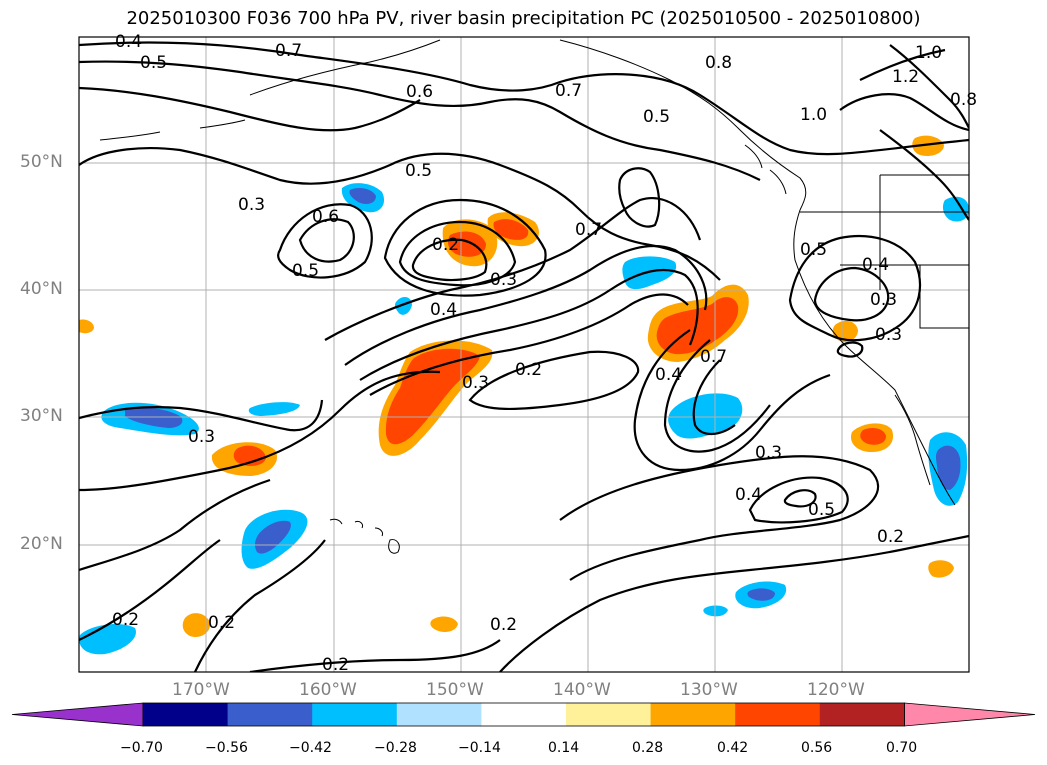 The height and width of the screenshot is (765, 1047). What do you see at coordinates (77, 714) in the screenshot?
I see `colorbar-extend-low` at bounding box center [77, 714].